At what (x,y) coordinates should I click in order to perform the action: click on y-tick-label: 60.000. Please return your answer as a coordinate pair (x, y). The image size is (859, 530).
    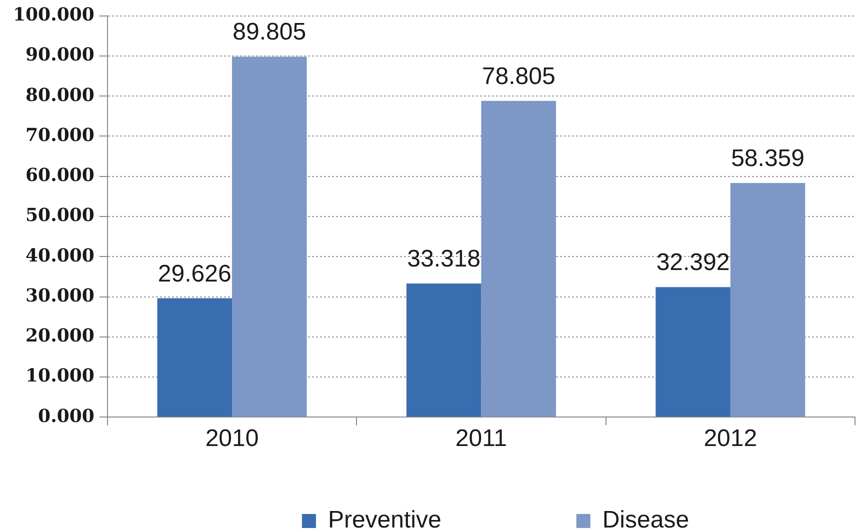
    Looking at the image, I should click on (60, 175).